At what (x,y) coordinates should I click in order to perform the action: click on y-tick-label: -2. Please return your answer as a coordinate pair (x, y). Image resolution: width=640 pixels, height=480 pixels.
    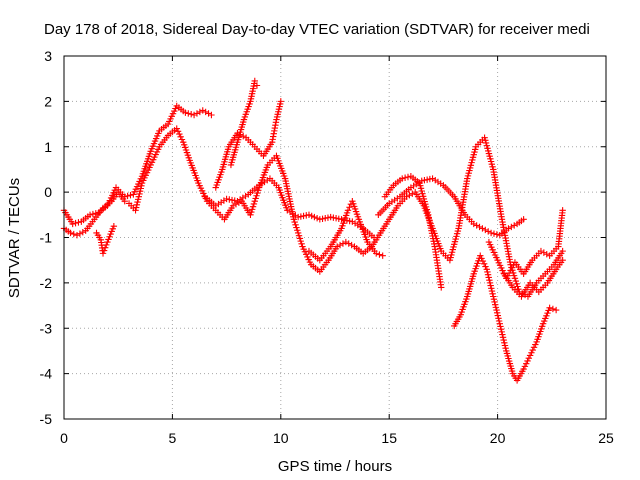
    Looking at the image, I should click on (46, 283).